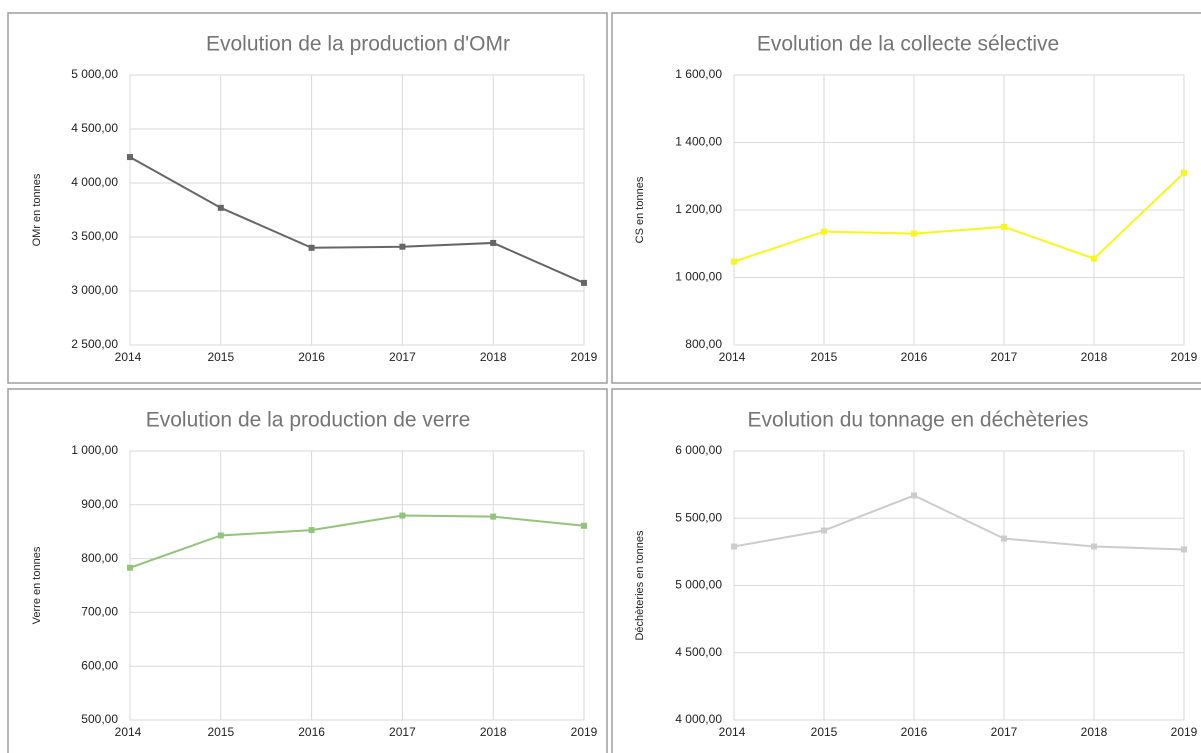 Image resolution: width=1201 pixels, height=753 pixels. What do you see at coordinates (308, 420) in the screenshot?
I see `chart-title: Evolution de la production de verre` at bounding box center [308, 420].